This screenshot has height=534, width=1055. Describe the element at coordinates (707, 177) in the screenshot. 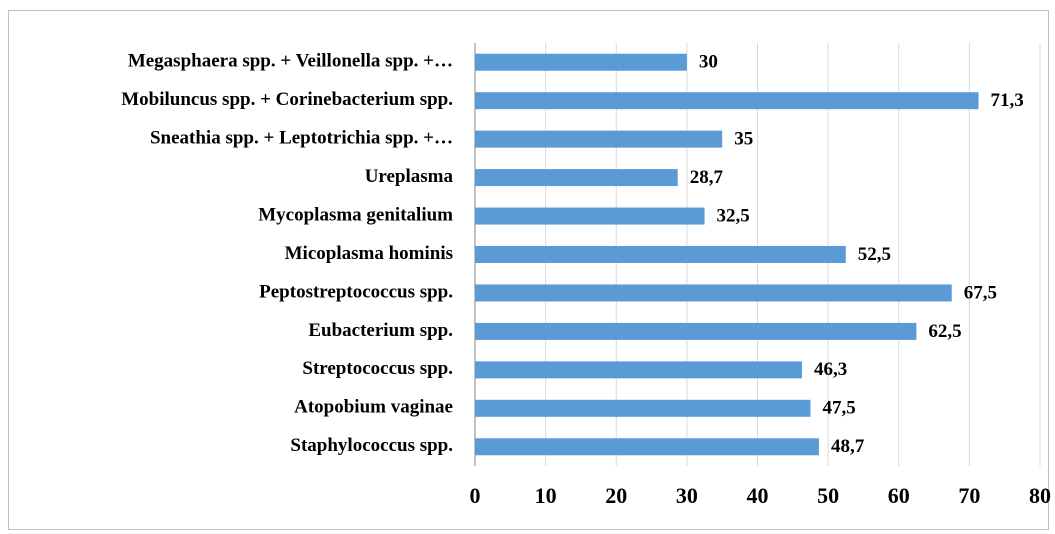

I see `data-label: 28,7` at that location.